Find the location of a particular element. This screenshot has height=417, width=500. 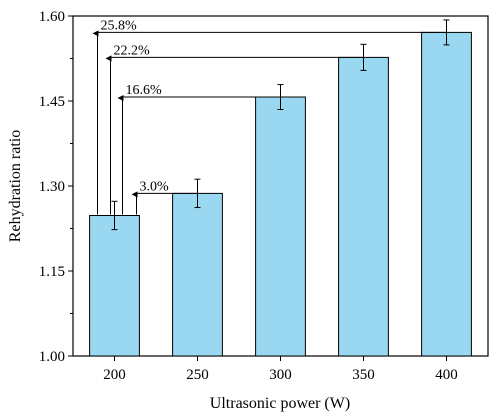

annotation-300: 16.6% is located at coordinates (199, 149).